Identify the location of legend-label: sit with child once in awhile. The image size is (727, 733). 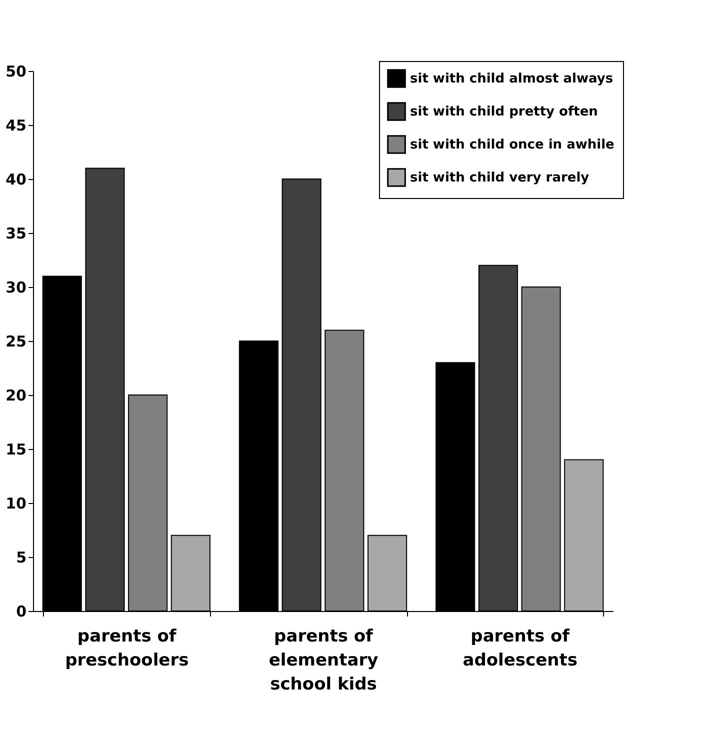
(512, 145).